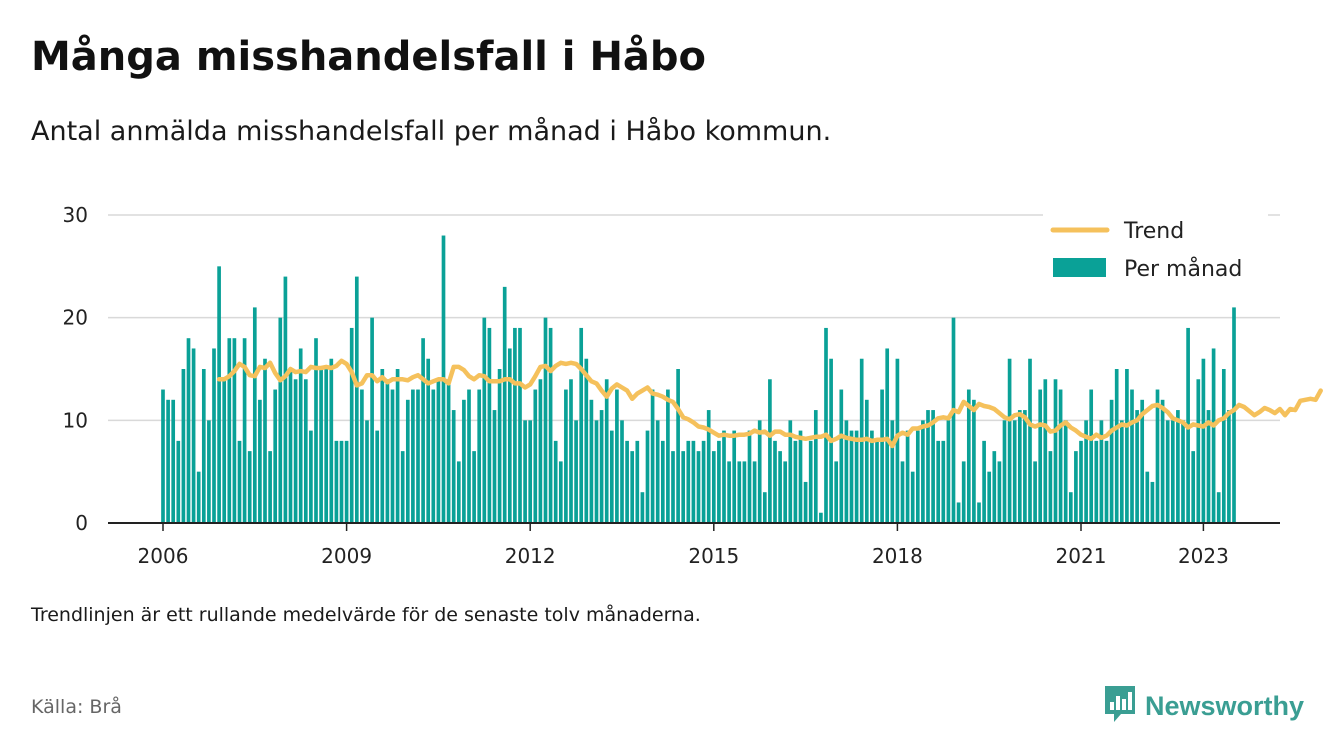 The width and height of the screenshot is (1340, 753). Describe the element at coordinates (713, 556) in the screenshot. I see `x-tick-label: 2015` at that location.